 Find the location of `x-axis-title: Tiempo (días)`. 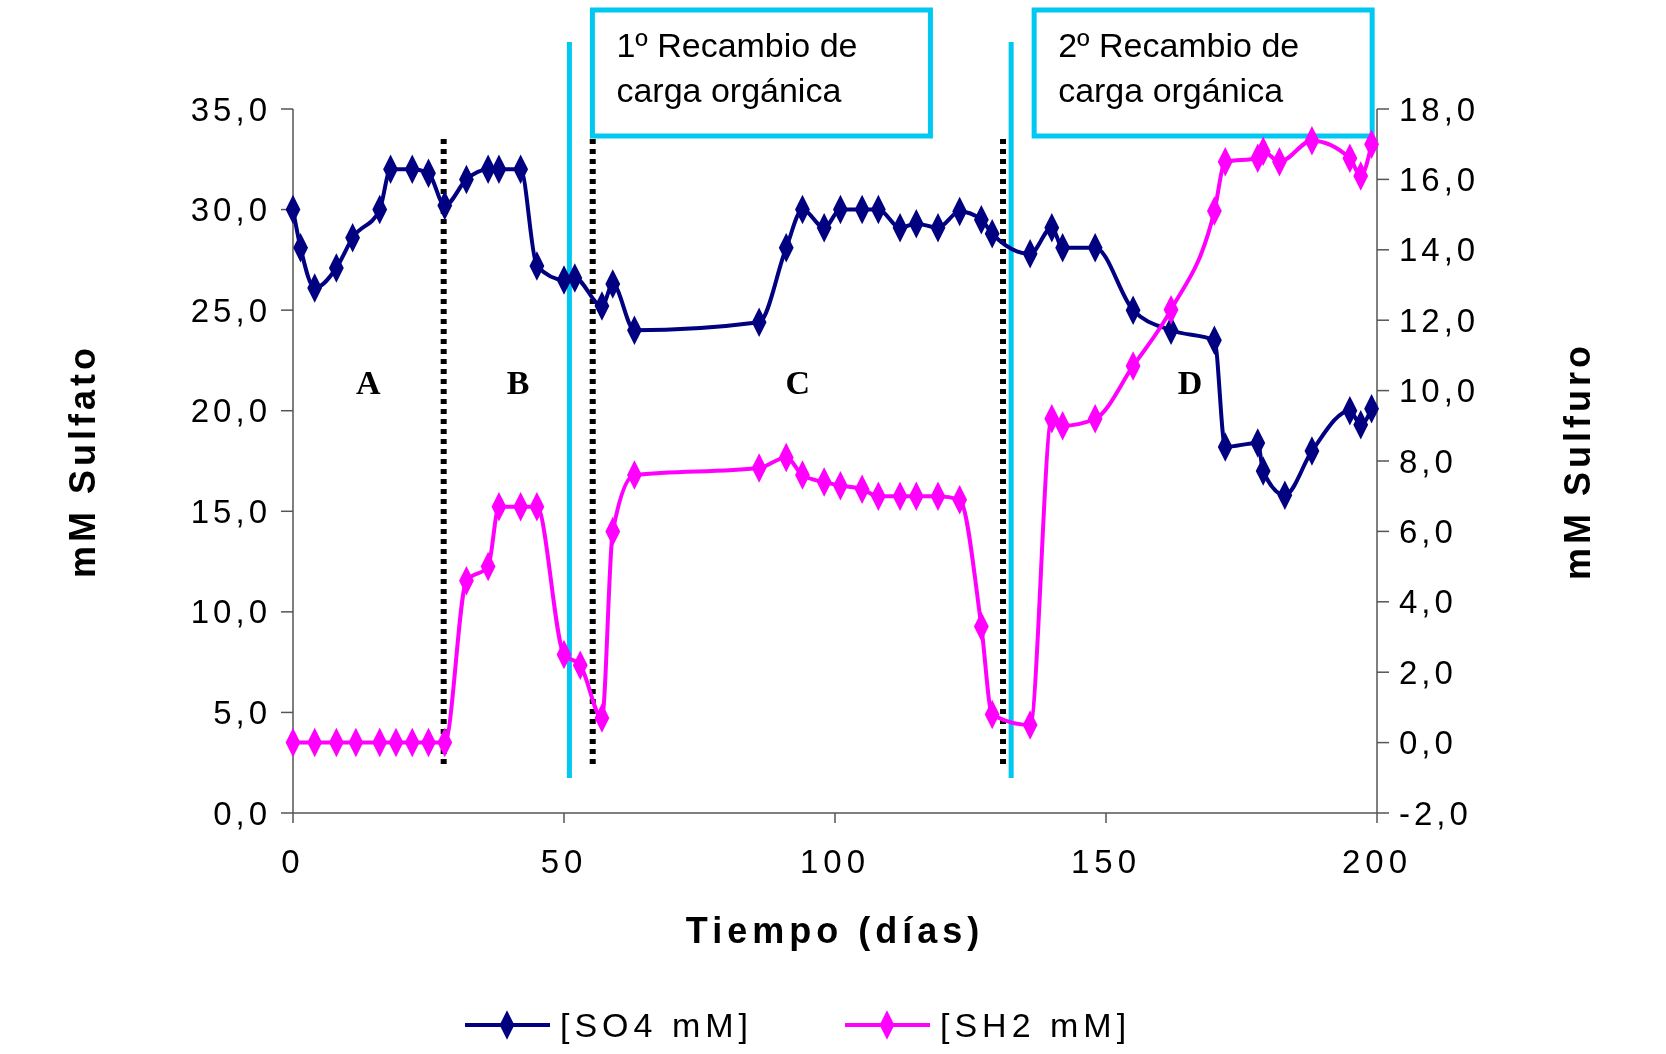

x-axis-title: Tiempo (días) is located at coordinates (835, 930).